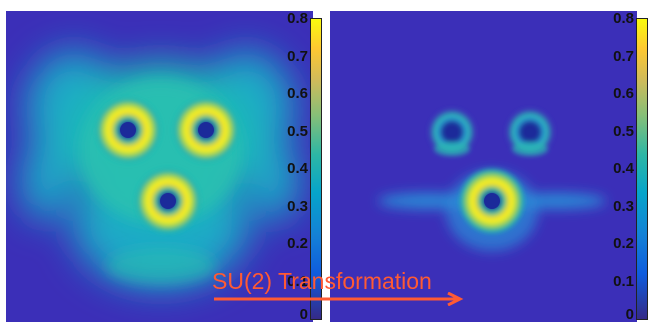 The image size is (649, 323). I want to click on right-colorbar, so click(642, 169).